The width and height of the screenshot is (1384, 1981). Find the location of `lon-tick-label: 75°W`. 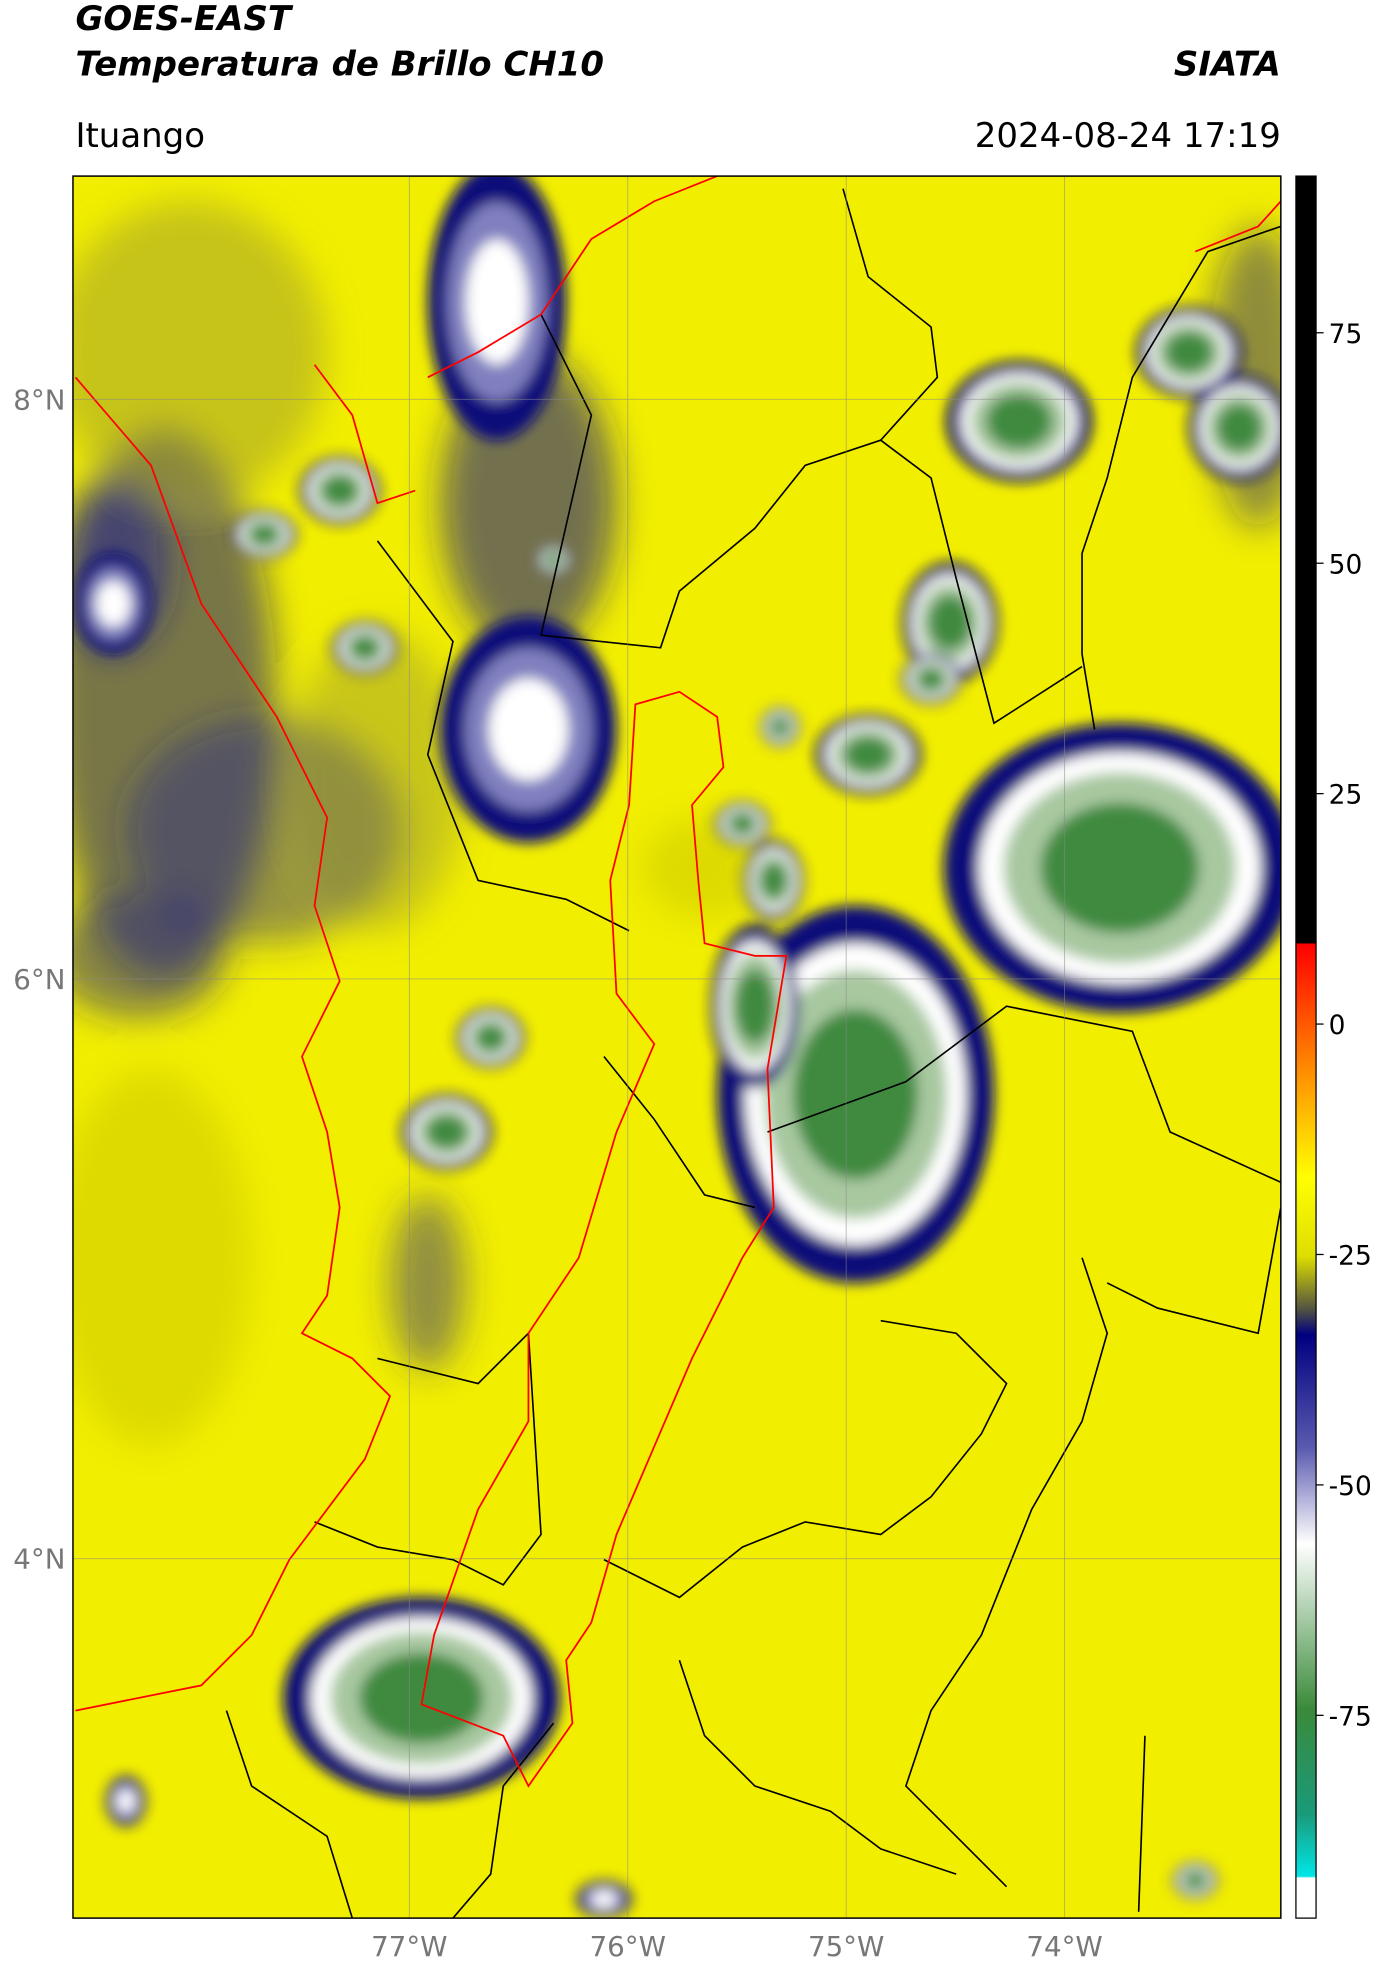

lon-tick-label: 75°W is located at coordinates (846, 1946).